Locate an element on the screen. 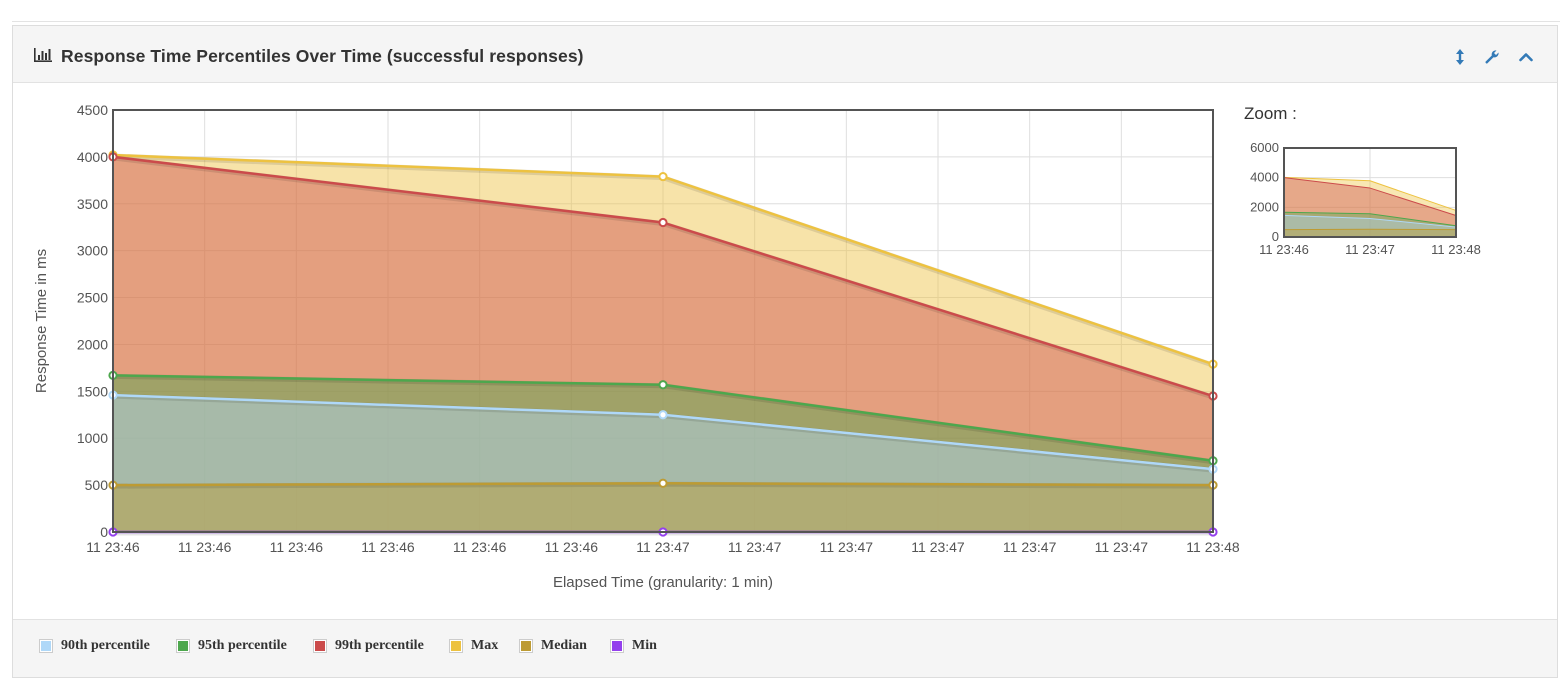 The height and width of the screenshot is (682, 1562). y-tick-label: 2000 is located at coordinates (92, 344).